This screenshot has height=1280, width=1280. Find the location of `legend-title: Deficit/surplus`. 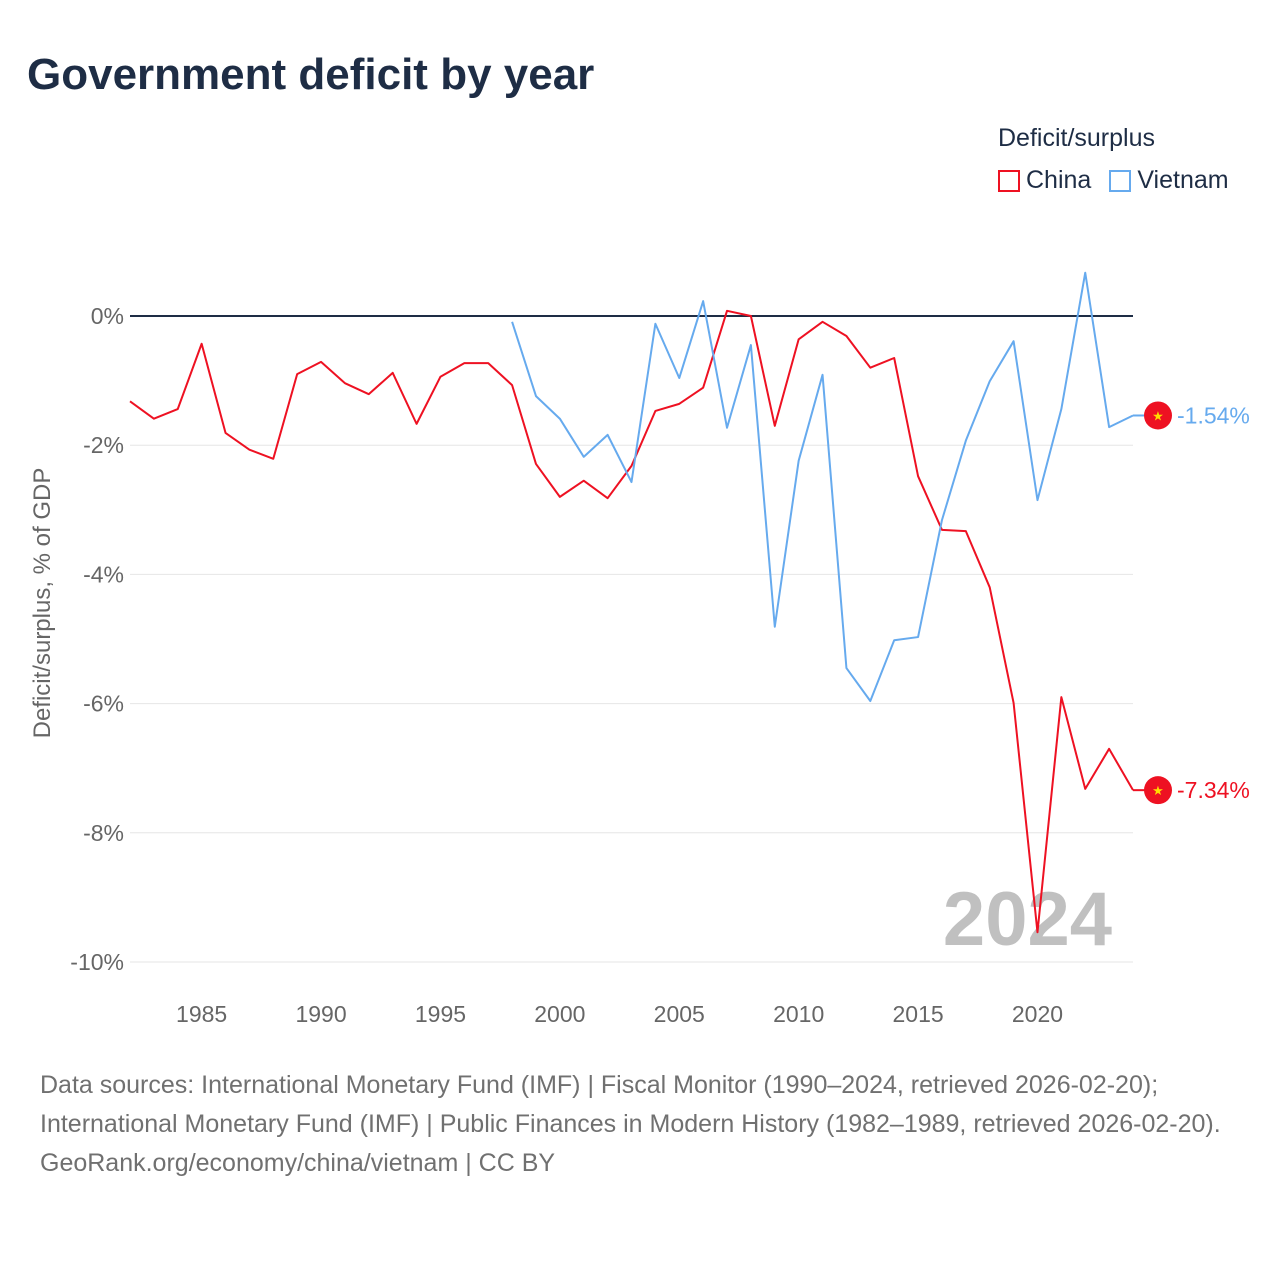

legend-title: Deficit/surplus is located at coordinates (1076, 138).